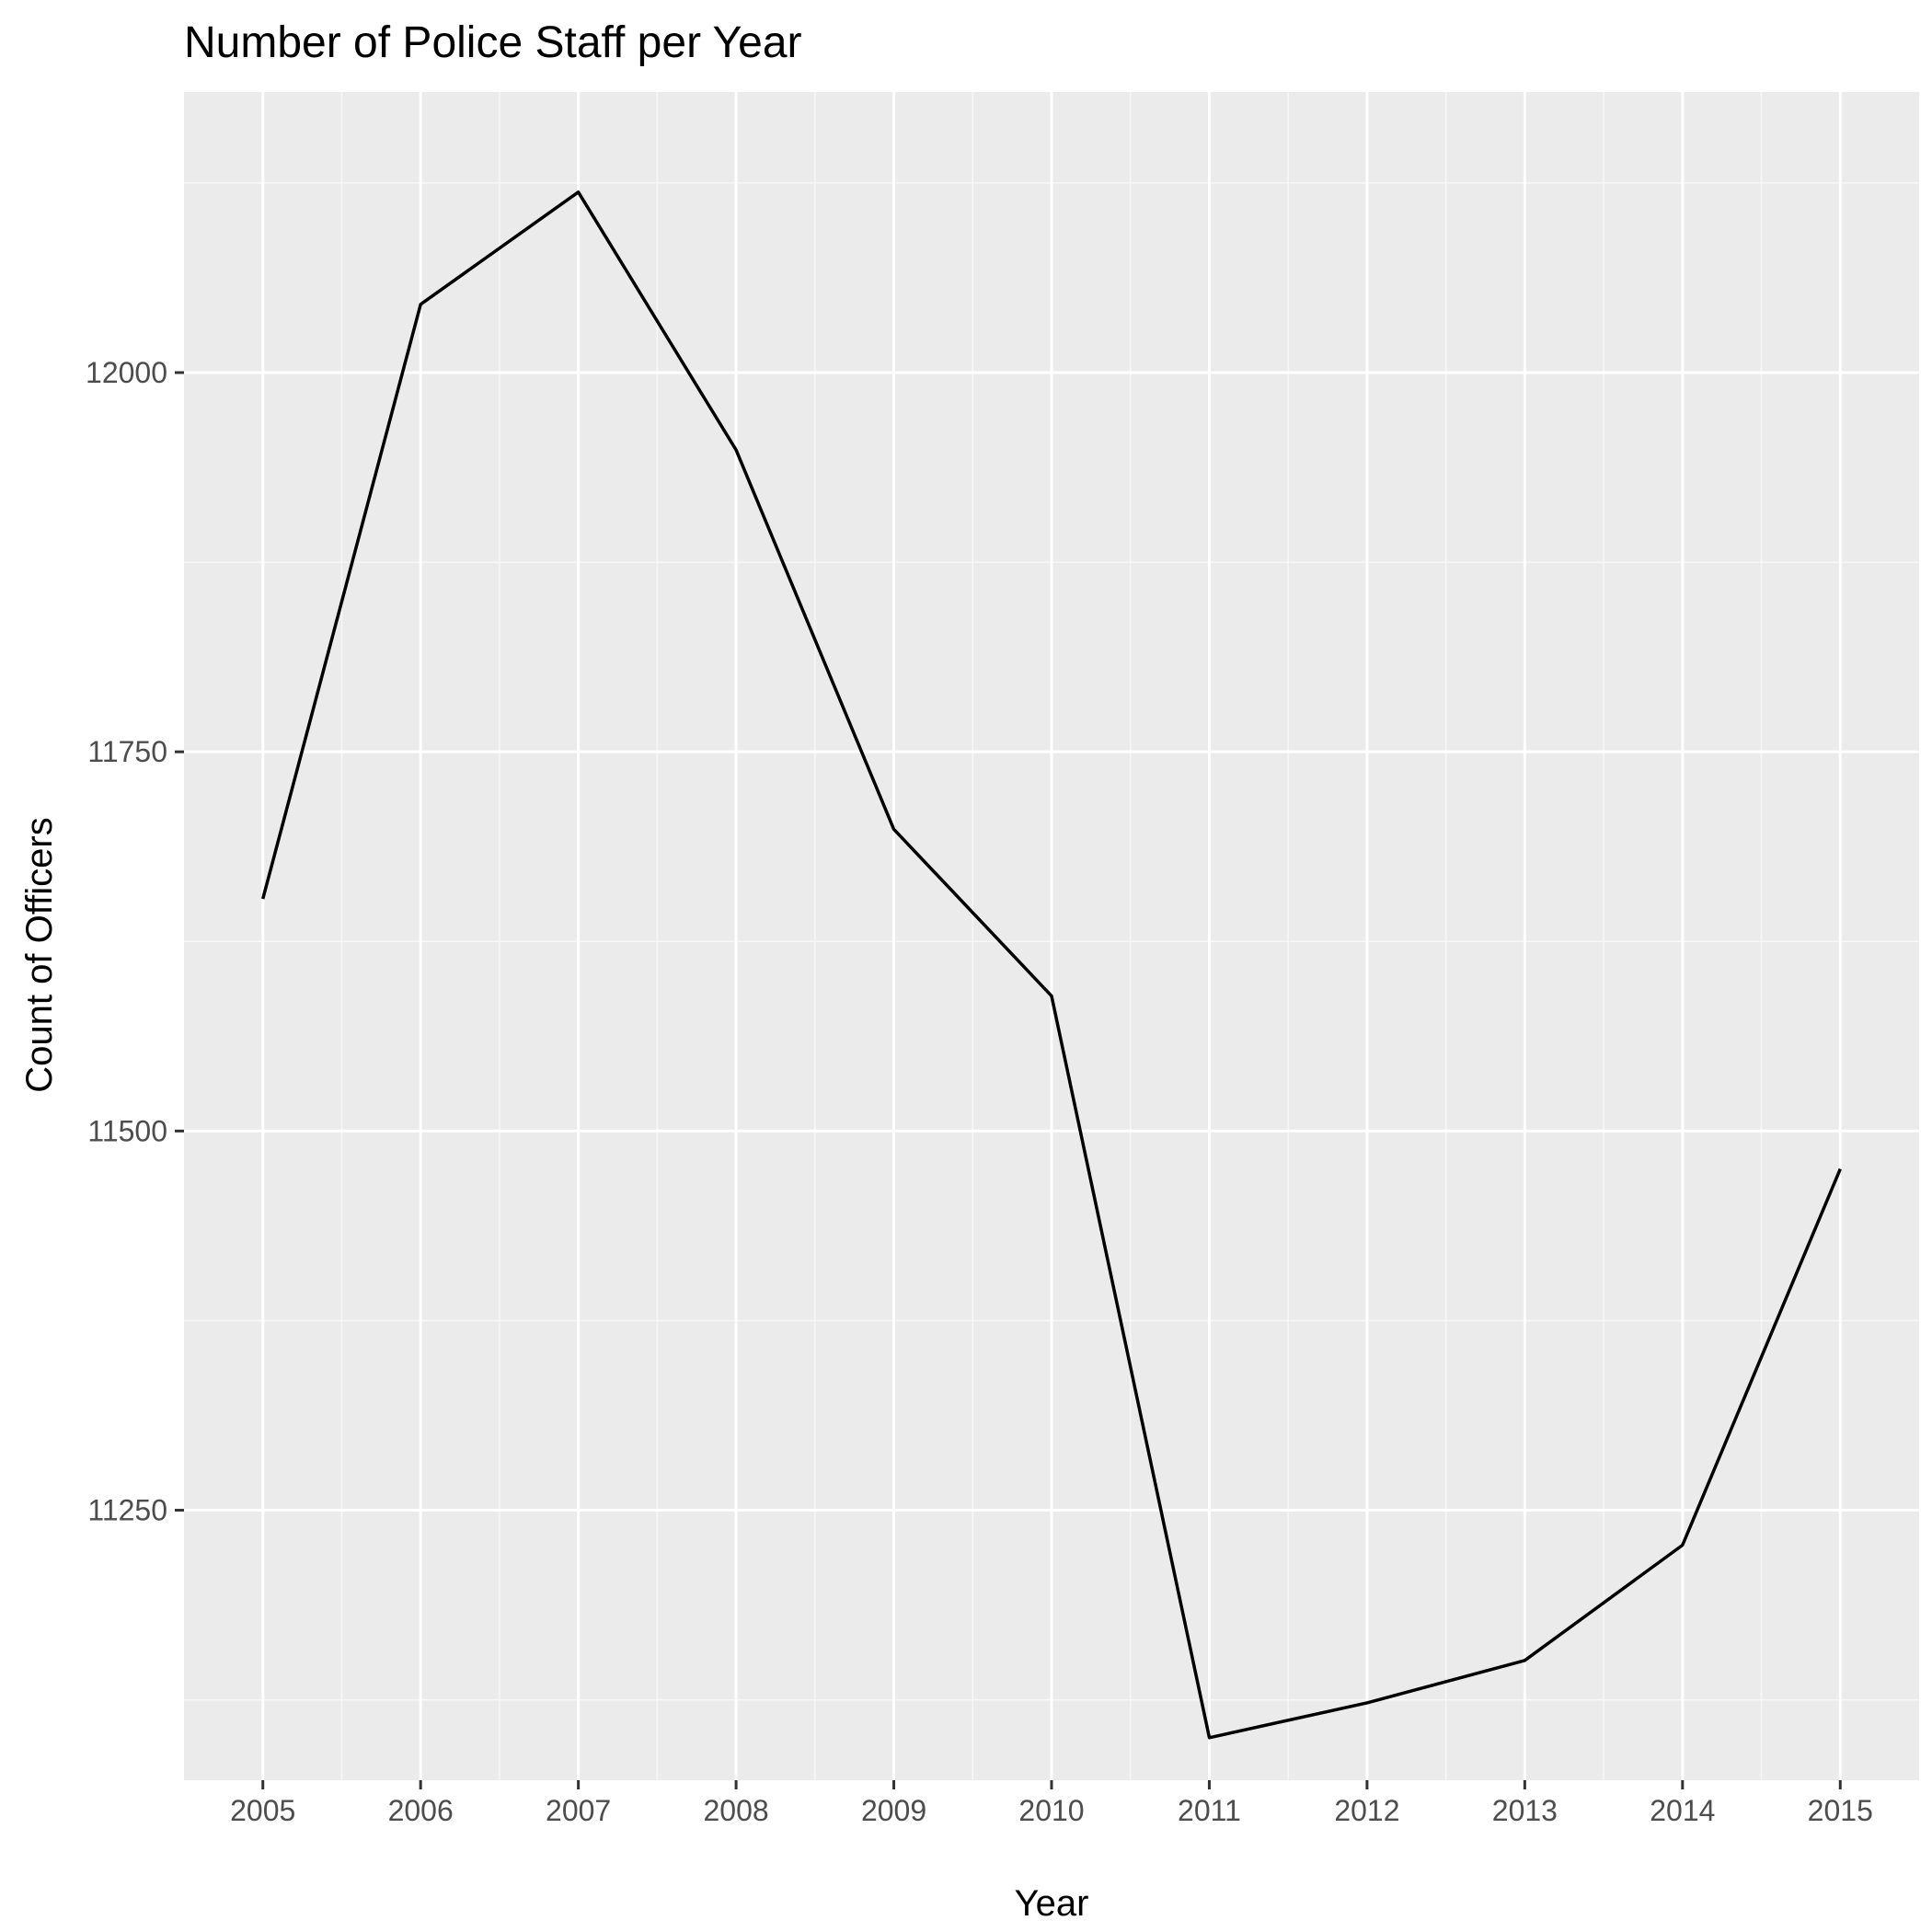 The height and width of the screenshot is (1932, 1932). What do you see at coordinates (735, 1810) in the screenshot?
I see `x-tick-label: 2008` at bounding box center [735, 1810].